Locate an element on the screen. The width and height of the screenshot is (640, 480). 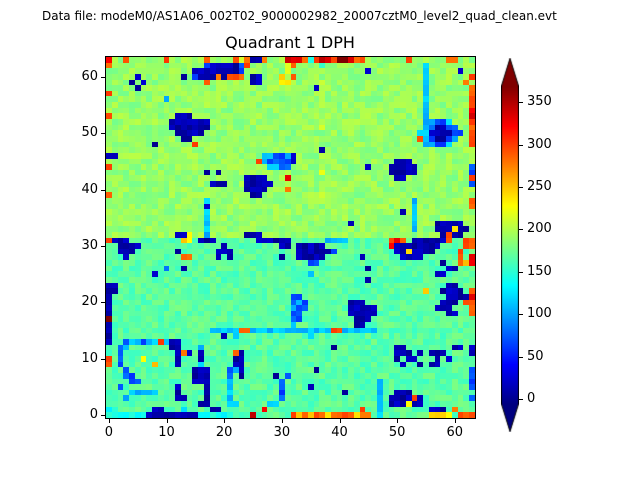
colorbar-tick-label: 200 is located at coordinates (539, 229).